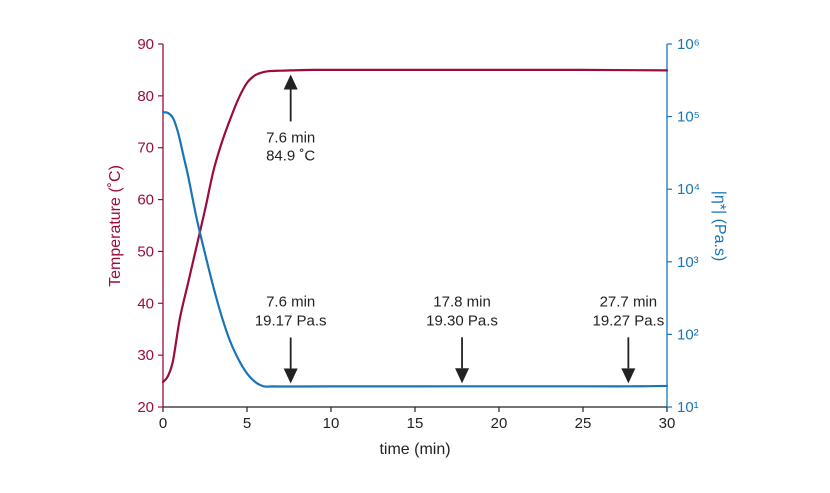 The height and width of the screenshot is (493, 830). What do you see at coordinates (414, 449) in the screenshot?
I see `x-axis-title: time (min)` at bounding box center [414, 449].